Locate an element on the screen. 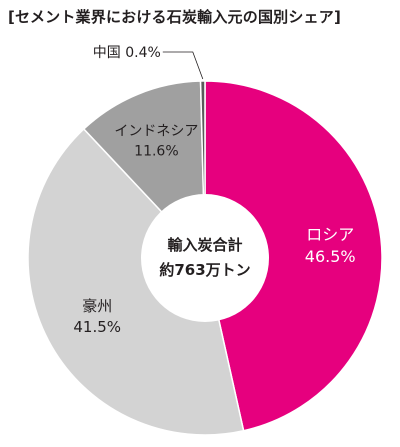 The height and width of the screenshot is (447, 400). chart-title: [セメント業界における石炭輸入元の国別シェア] is located at coordinates (175, 17).